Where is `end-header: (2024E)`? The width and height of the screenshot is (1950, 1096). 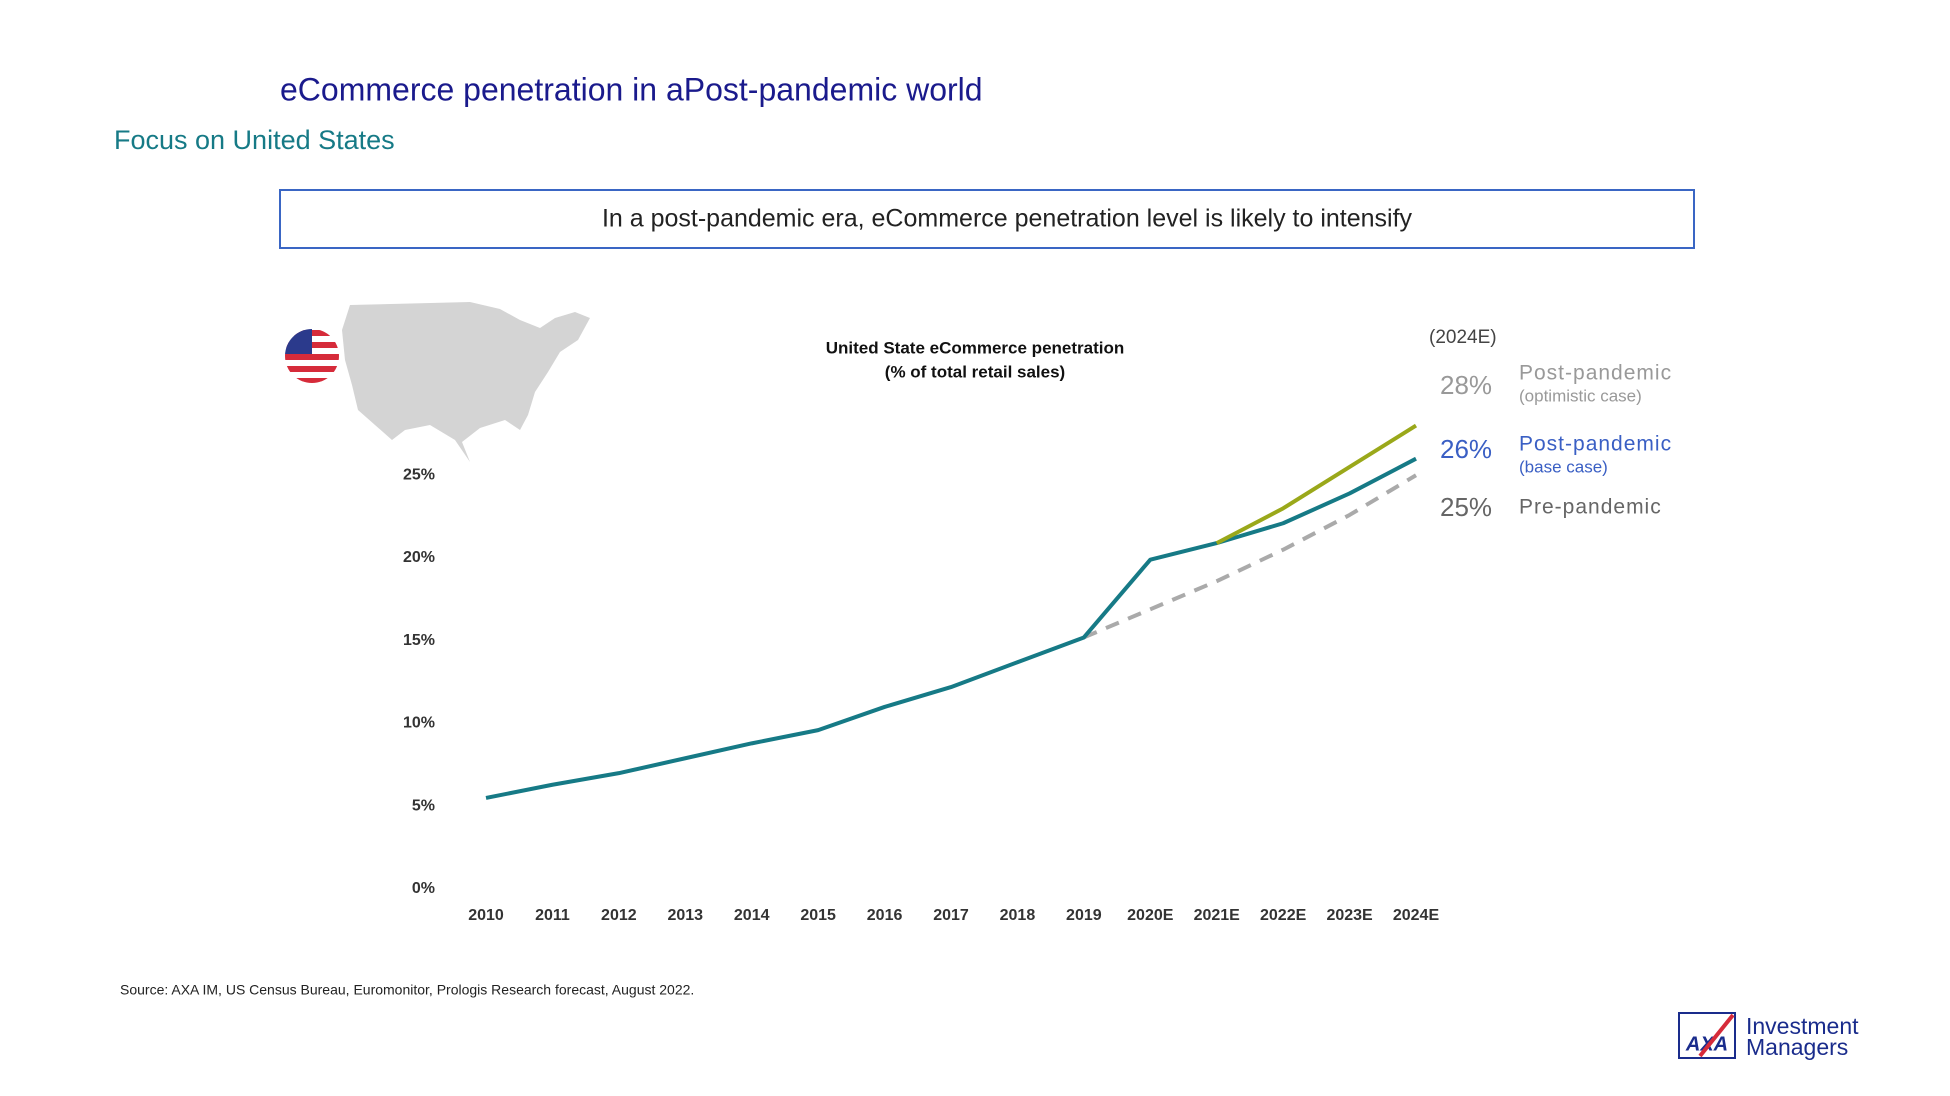 end-header: (2024E) is located at coordinates (1463, 337).